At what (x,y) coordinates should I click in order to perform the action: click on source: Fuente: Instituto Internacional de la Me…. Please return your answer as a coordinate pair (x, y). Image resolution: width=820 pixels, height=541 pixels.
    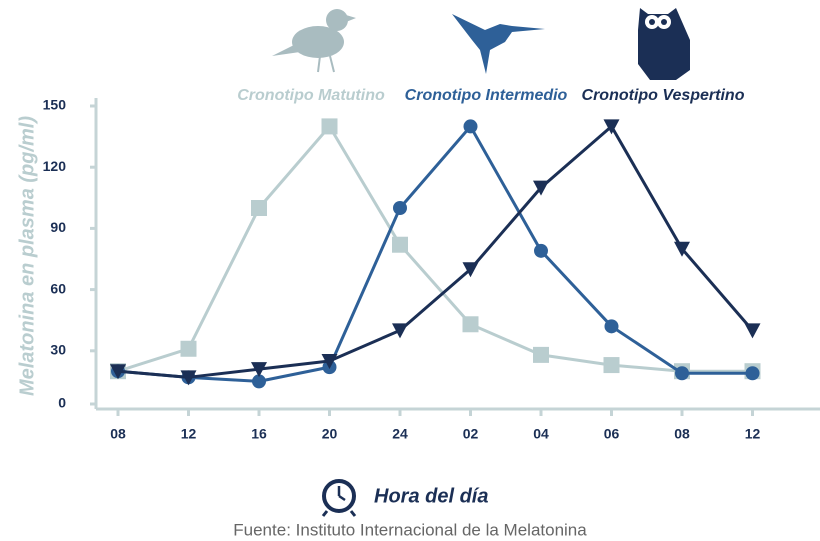
    Looking at the image, I should click on (410, 529).